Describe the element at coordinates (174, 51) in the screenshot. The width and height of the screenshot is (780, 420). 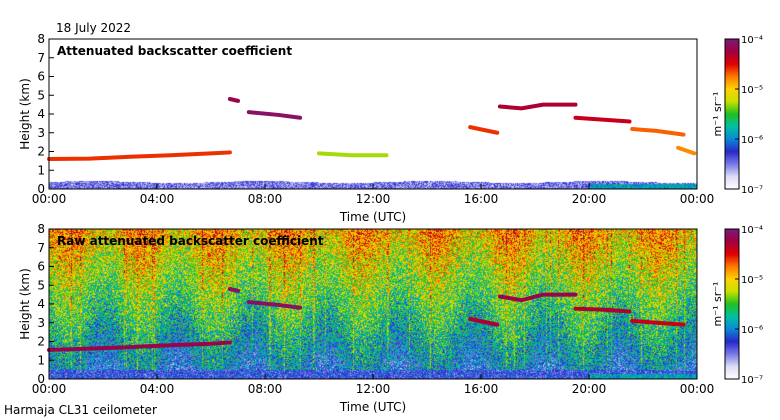
I see `panel-title: Attenuated backscatter coefficient` at that location.